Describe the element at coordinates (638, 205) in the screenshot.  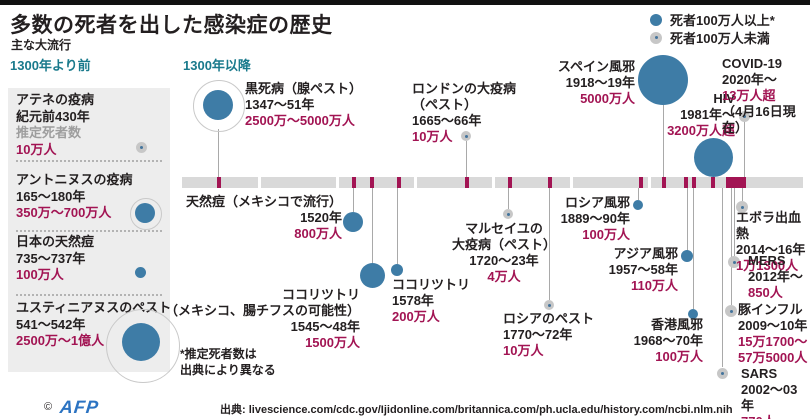
I see `russian-flu-circle` at that location.